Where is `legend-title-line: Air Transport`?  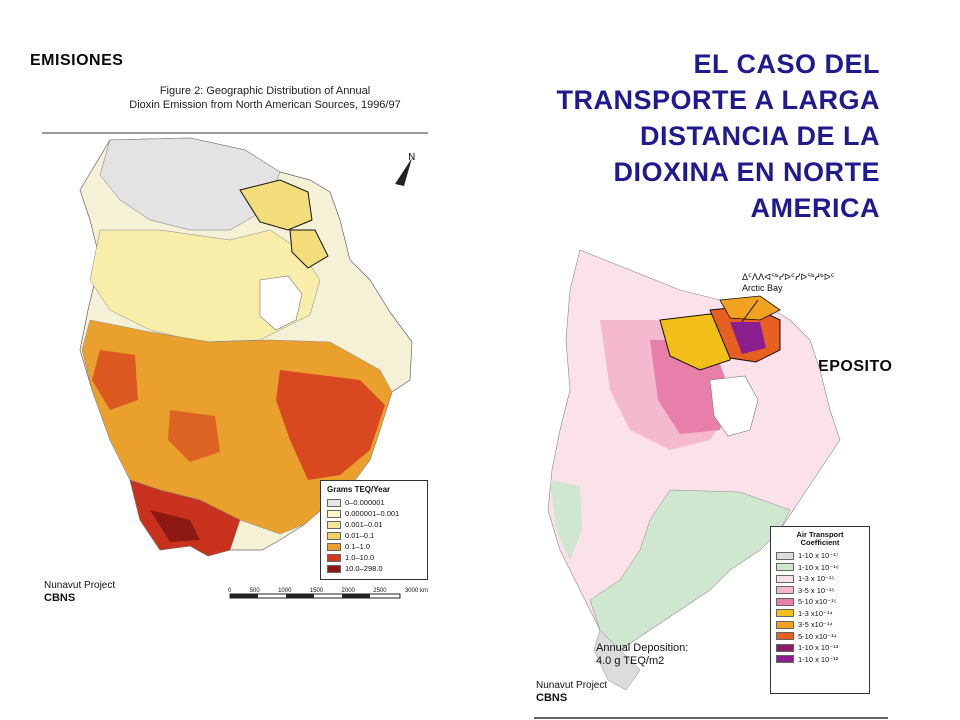
legend-title-line: Air Transport is located at coordinates (820, 534).